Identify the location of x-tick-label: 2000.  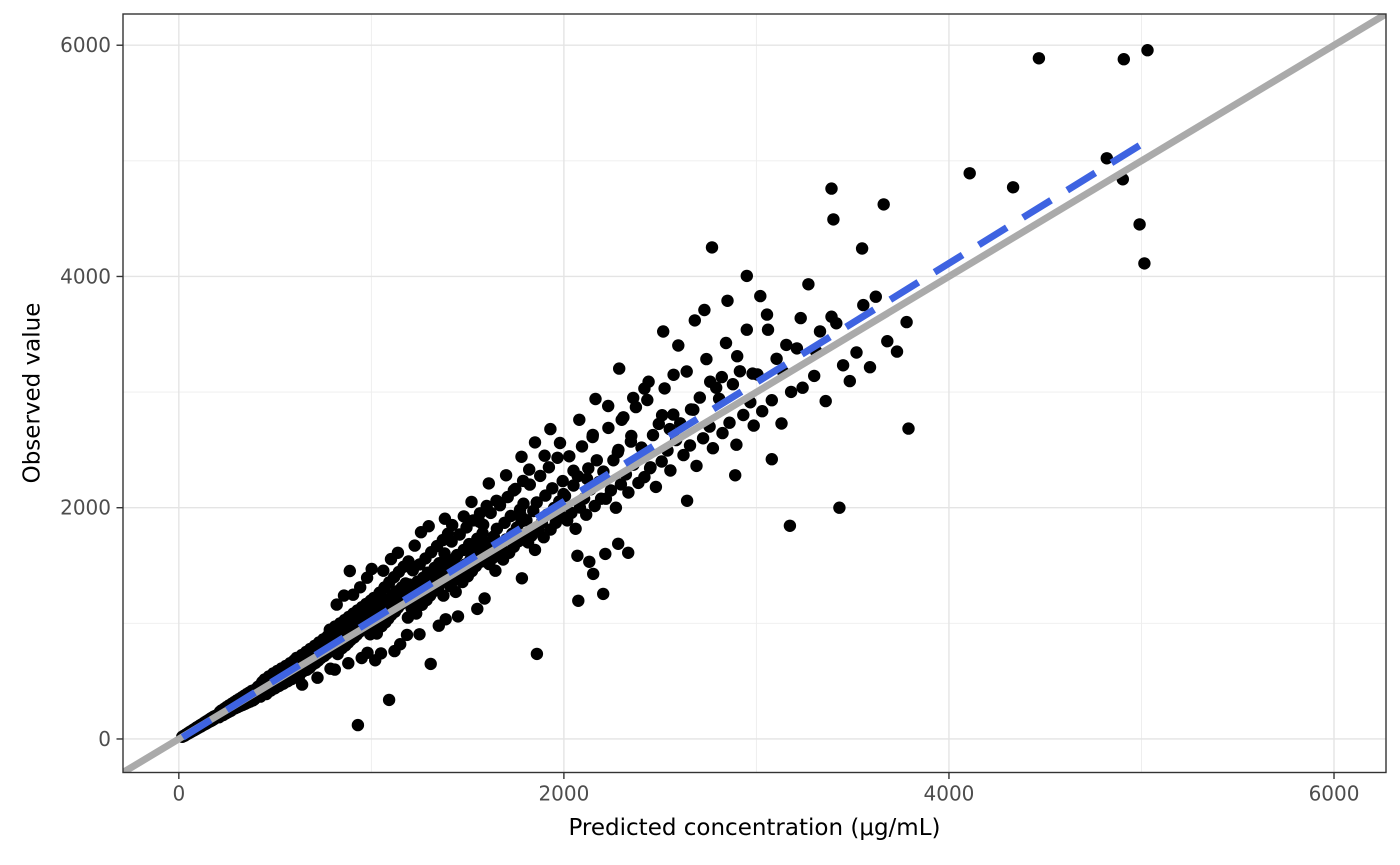
(563, 794).